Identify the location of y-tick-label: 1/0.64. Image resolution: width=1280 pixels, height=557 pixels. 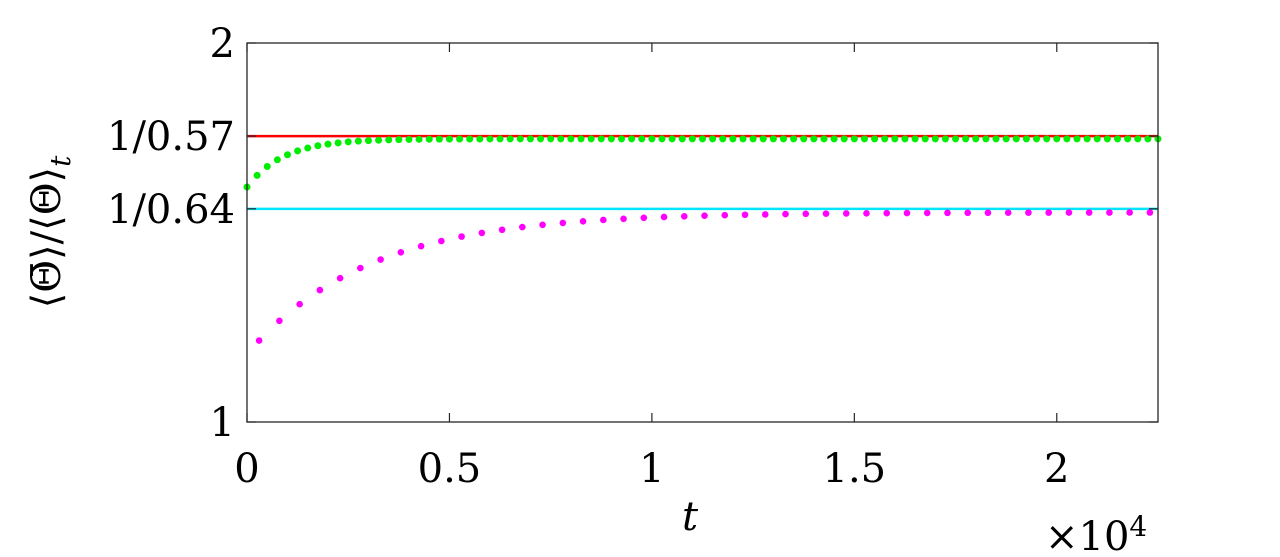
(171, 210).